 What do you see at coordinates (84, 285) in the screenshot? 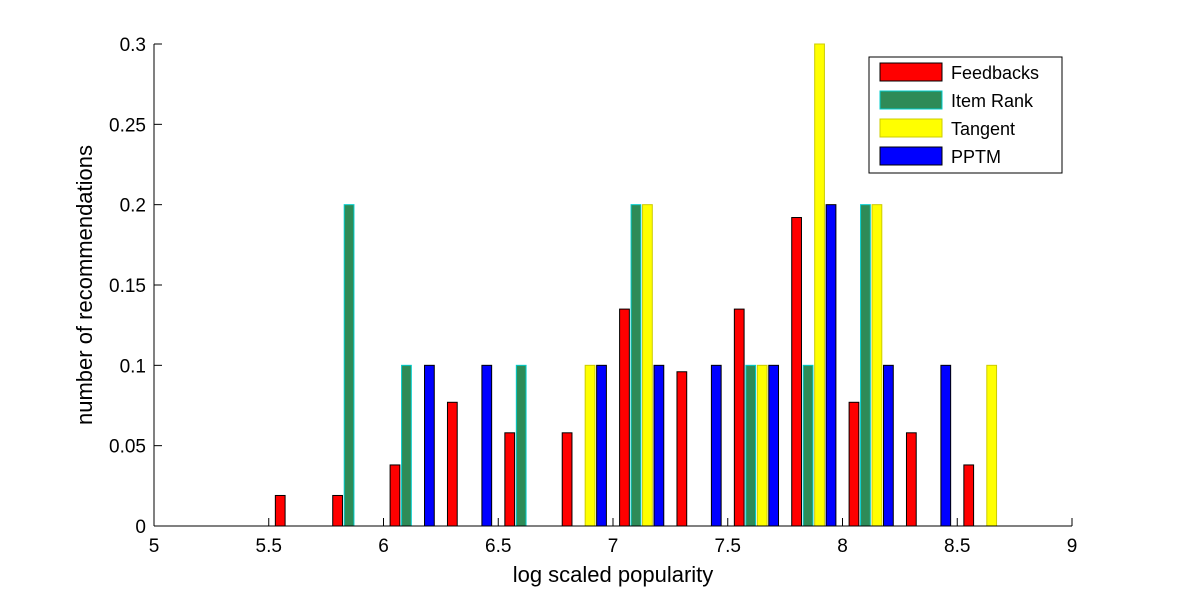
I see `y-axis-label: number of recommendations` at bounding box center [84, 285].